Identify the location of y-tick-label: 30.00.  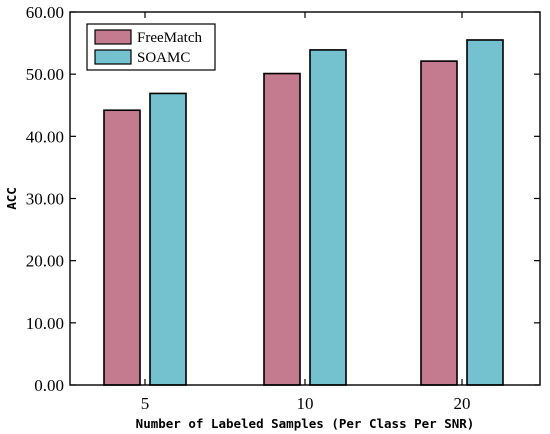
(45, 199).